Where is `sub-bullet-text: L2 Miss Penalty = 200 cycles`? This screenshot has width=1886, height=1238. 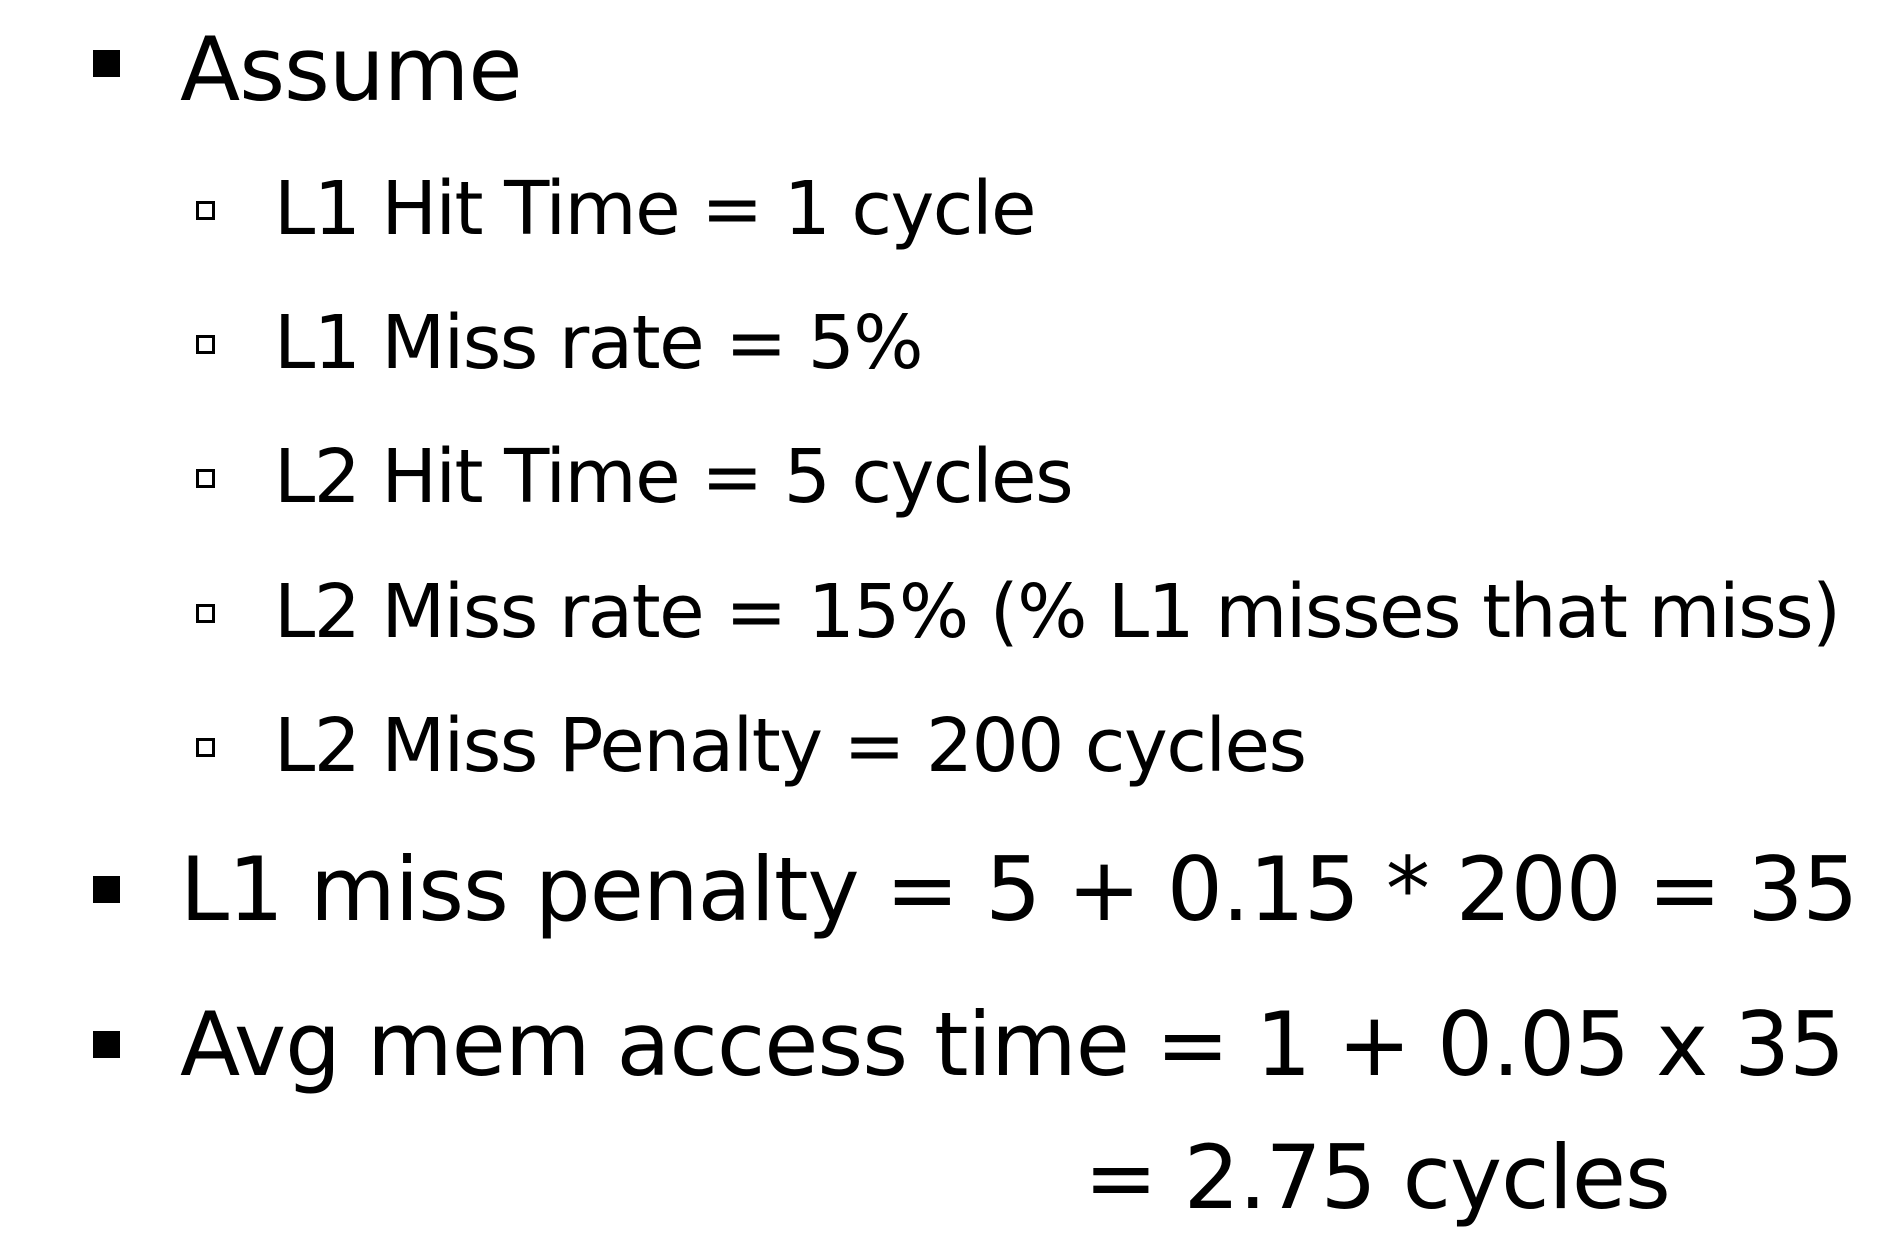
sub-bullet-text: L2 Miss Penalty = 200 cycles is located at coordinates (790, 746).